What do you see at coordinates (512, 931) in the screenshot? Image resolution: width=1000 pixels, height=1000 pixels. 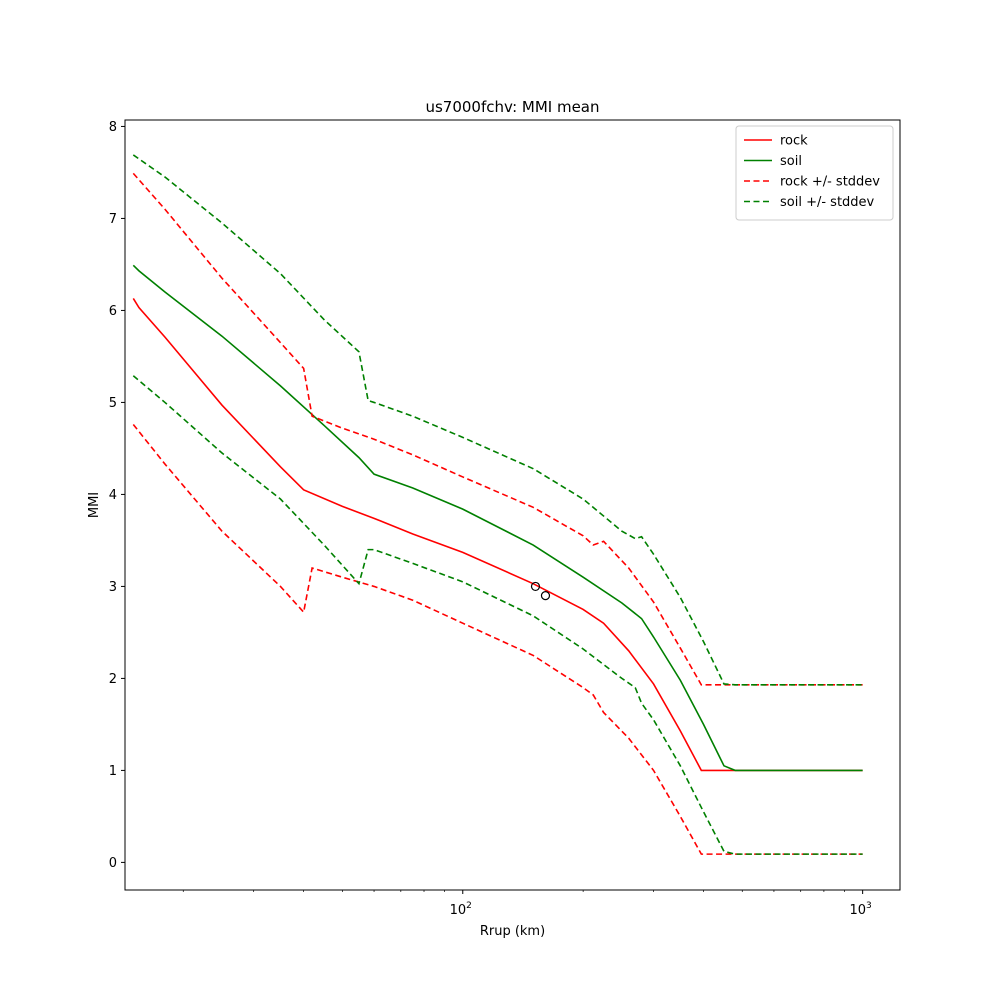 I see `x-axis-label: Rrup (km)` at bounding box center [512, 931].